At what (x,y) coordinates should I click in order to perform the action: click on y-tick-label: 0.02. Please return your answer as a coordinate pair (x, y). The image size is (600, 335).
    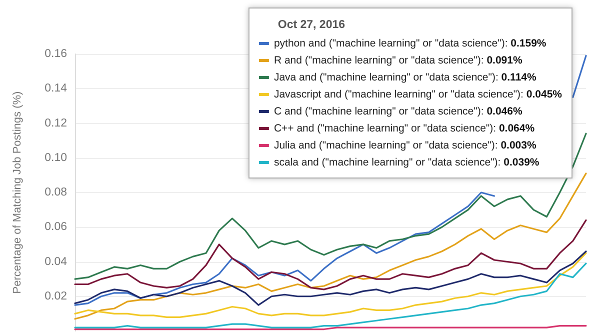
    Looking at the image, I should click on (55, 296).